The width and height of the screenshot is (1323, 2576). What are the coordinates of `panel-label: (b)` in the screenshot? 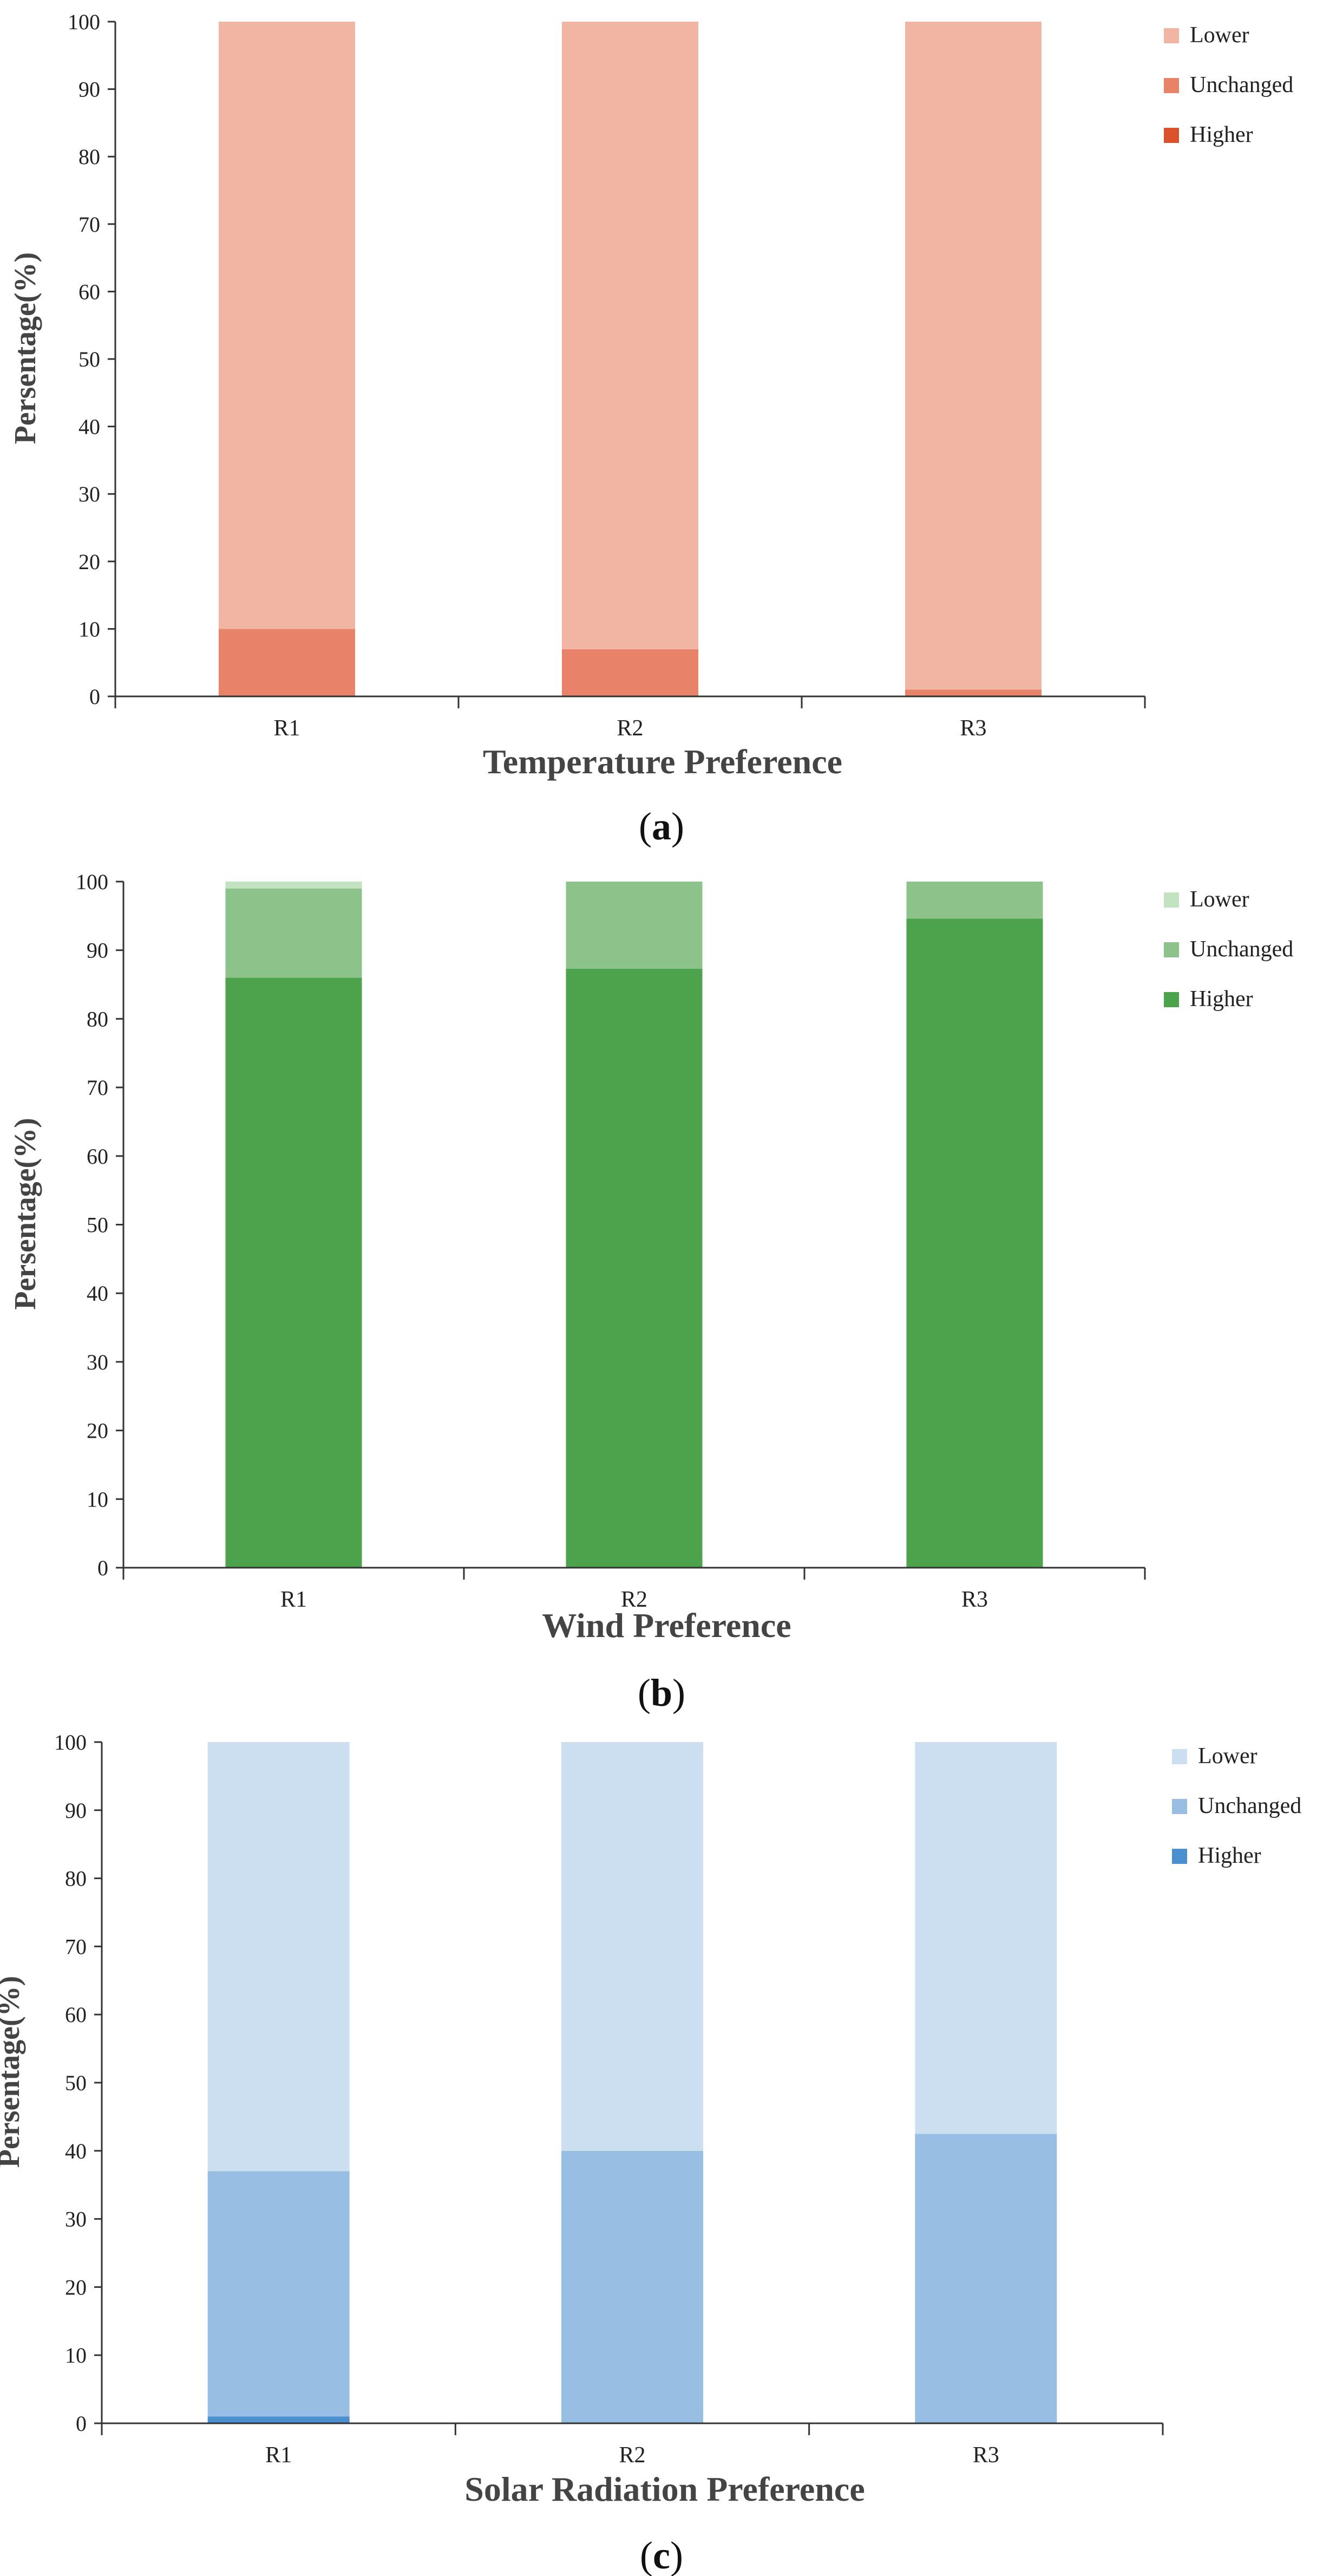 It's located at (661, 1692).